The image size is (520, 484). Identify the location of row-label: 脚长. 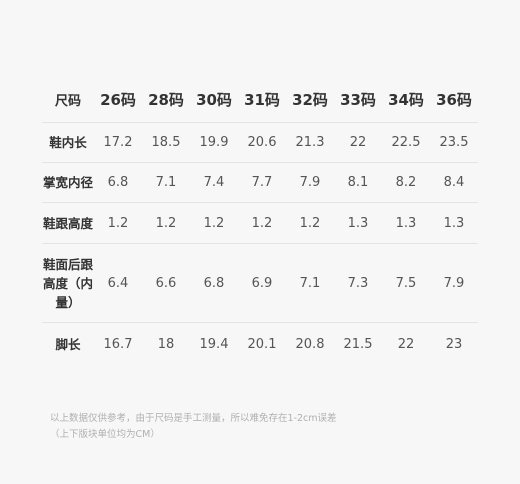
(68, 345).